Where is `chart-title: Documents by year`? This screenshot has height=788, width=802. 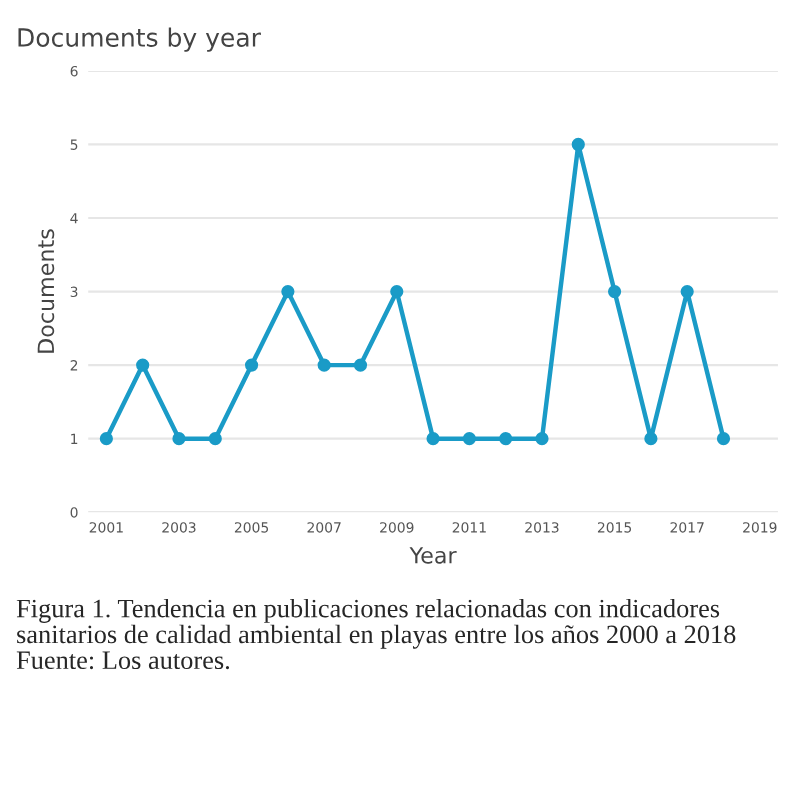
chart-title: Documents by year is located at coordinates (139, 39).